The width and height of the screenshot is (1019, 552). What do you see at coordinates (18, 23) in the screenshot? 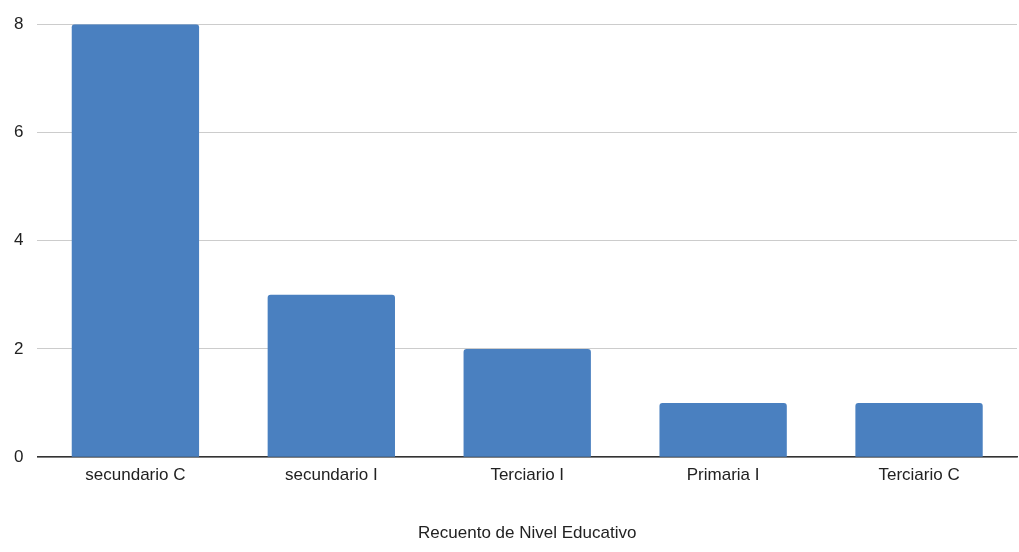
I see `y-tick-label: 8` at bounding box center [18, 23].